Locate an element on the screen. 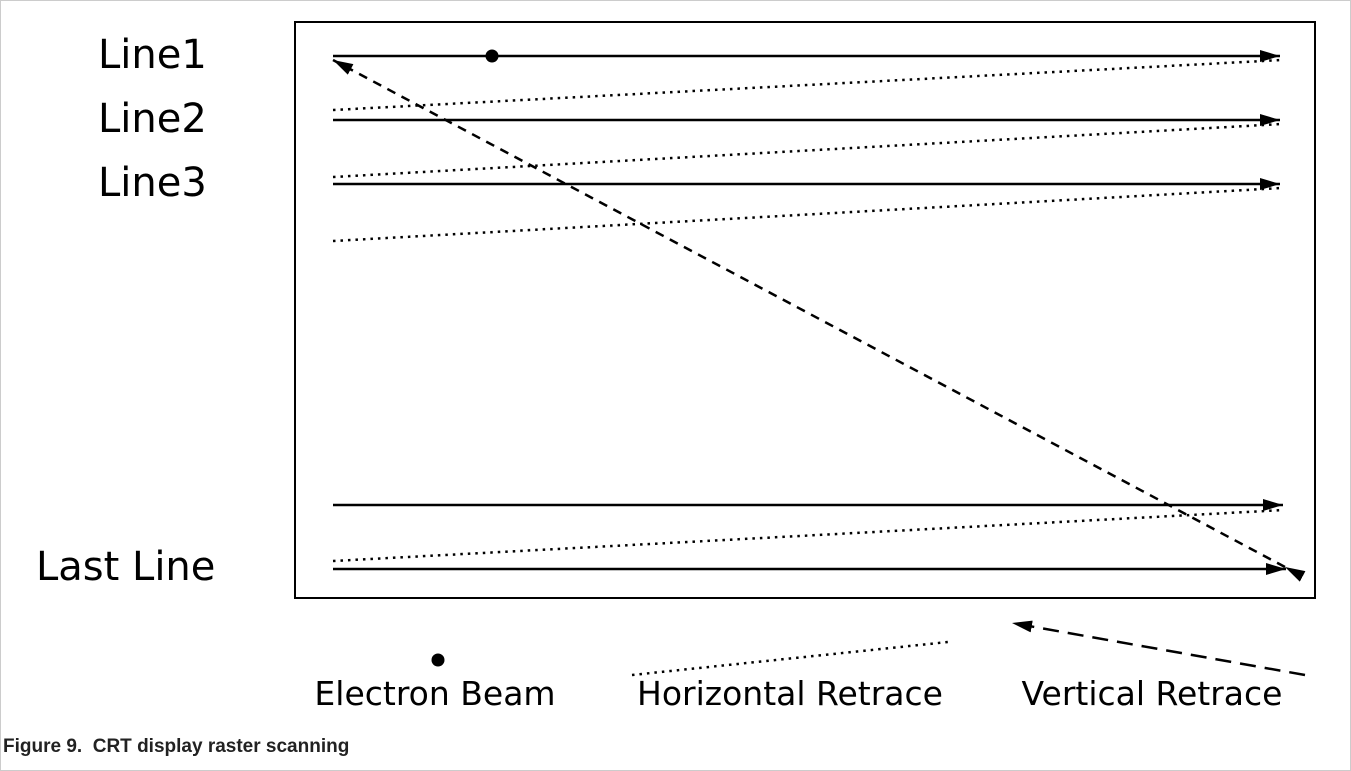 The height and width of the screenshot is (771, 1351). line-label: Line2 is located at coordinates (152, 119).